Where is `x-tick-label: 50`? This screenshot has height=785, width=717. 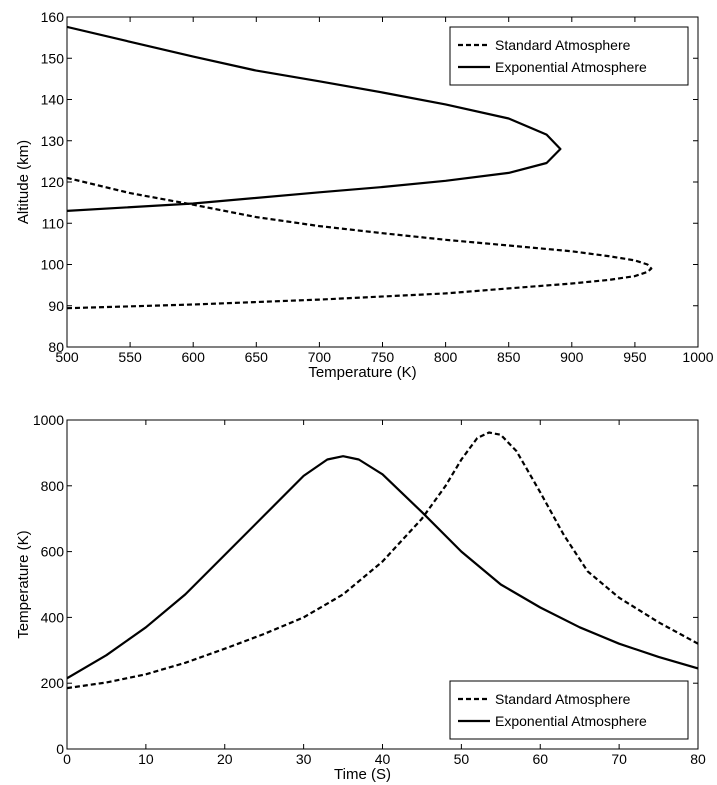 x-tick-label: 50 is located at coordinates (462, 759).